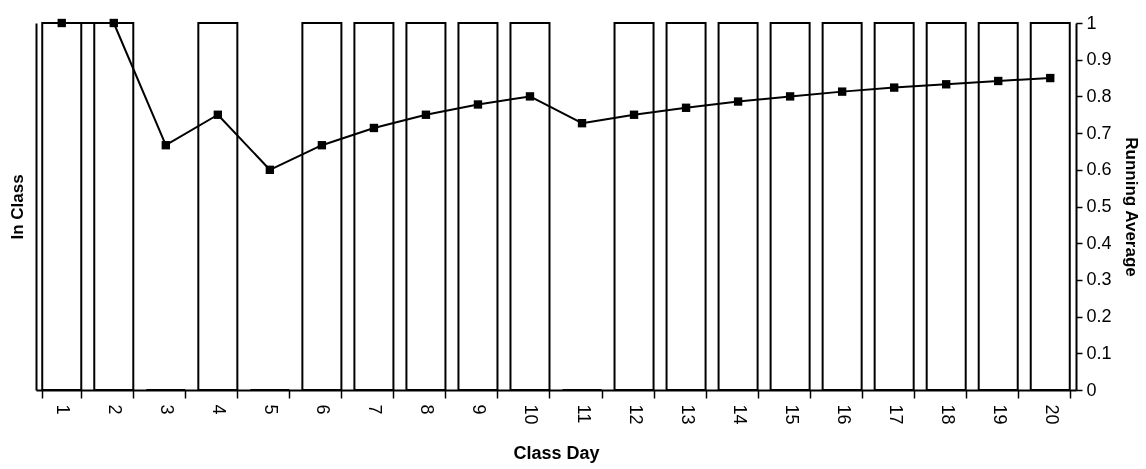 This screenshot has height=469, width=1146. I want to click on x-tick-label: 3, so click(167, 409).